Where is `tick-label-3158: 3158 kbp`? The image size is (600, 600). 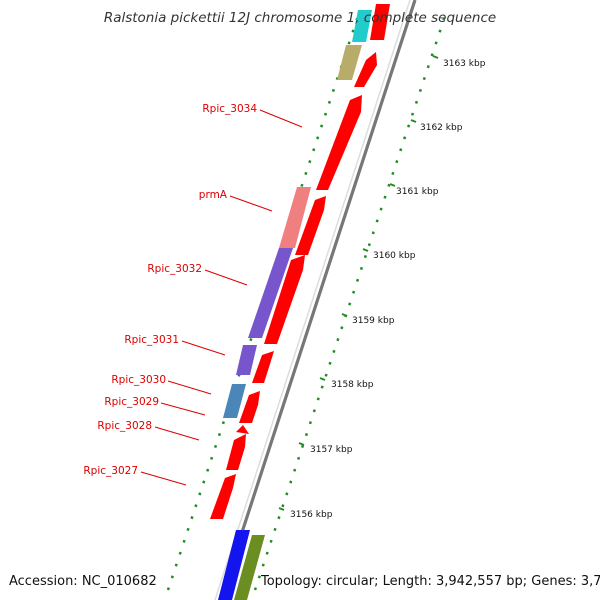 tick-label-3158: 3158 kbp is located at coordinates (352, 385).